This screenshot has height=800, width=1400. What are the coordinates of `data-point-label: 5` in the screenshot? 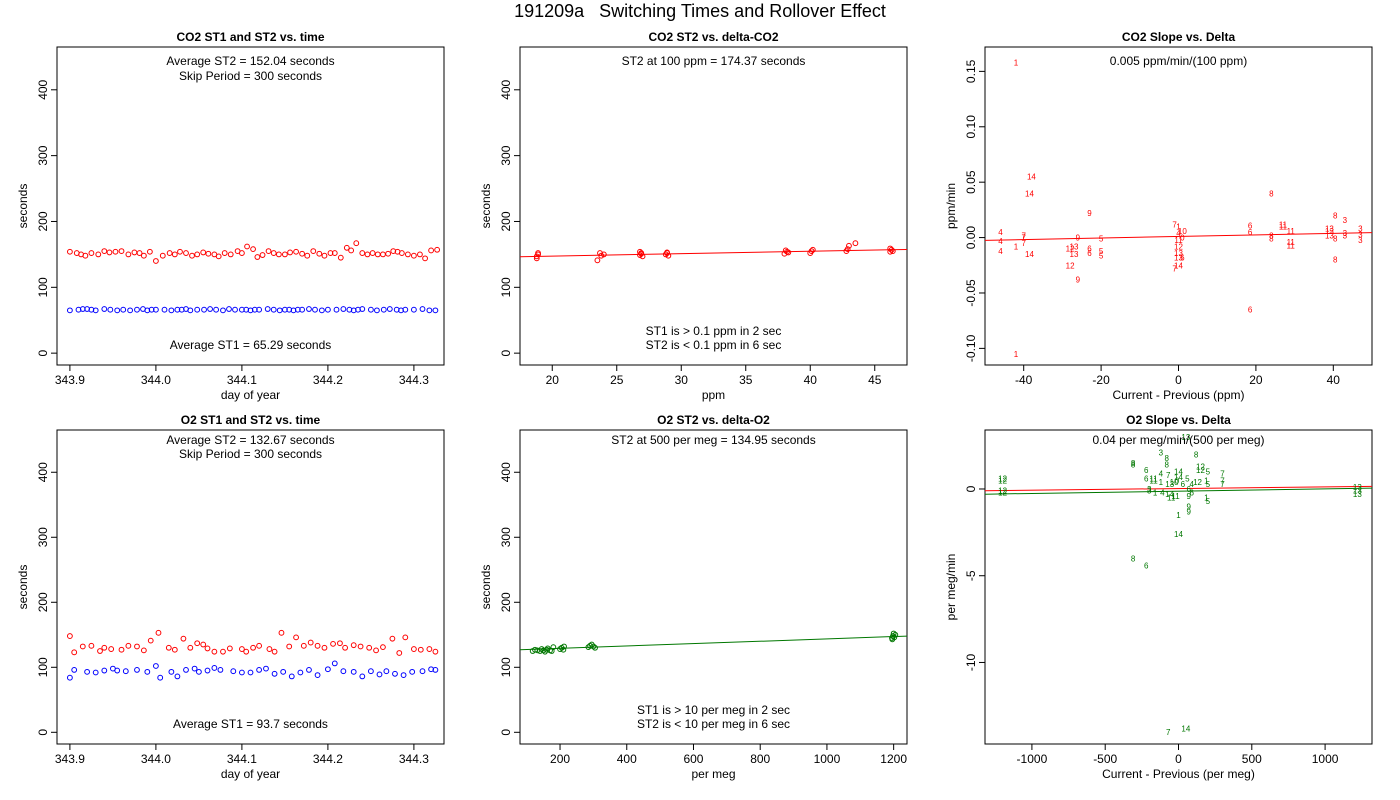 It's located at (1101, 255).